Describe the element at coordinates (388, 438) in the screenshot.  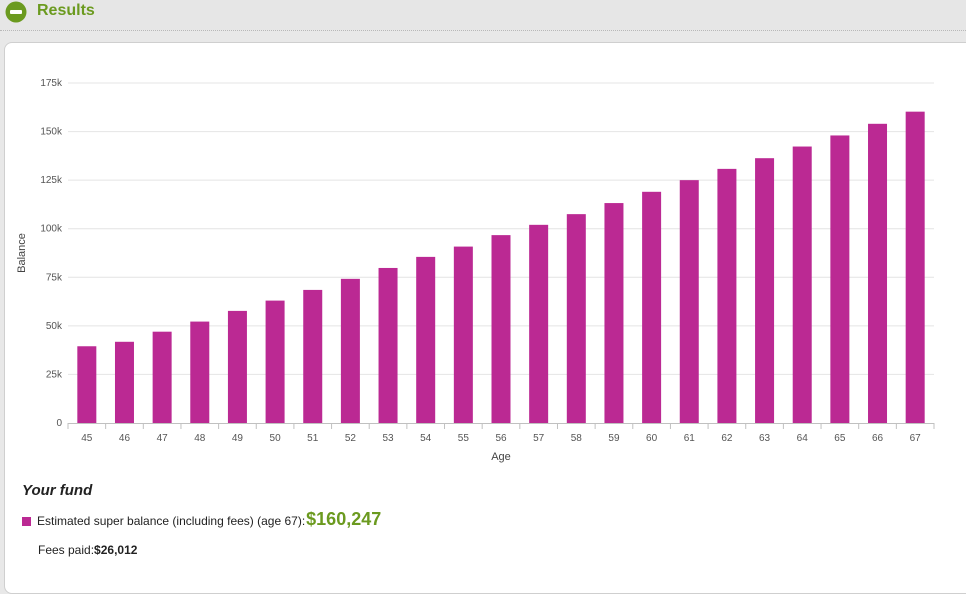
I see `x-tick-label: 53` at that location.